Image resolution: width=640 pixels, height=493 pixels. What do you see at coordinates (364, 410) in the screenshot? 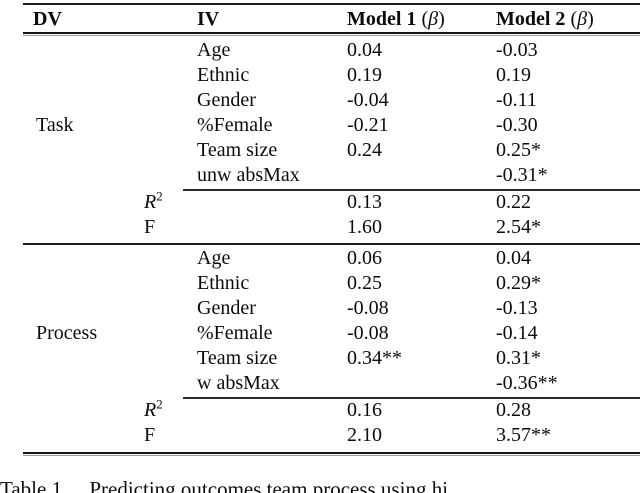
I see `model1-value: 0.16` at bounding box center [364, 410].